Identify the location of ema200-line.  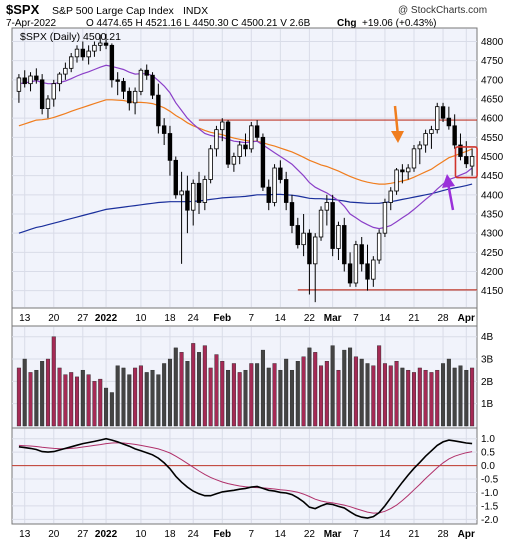
(245, 208).